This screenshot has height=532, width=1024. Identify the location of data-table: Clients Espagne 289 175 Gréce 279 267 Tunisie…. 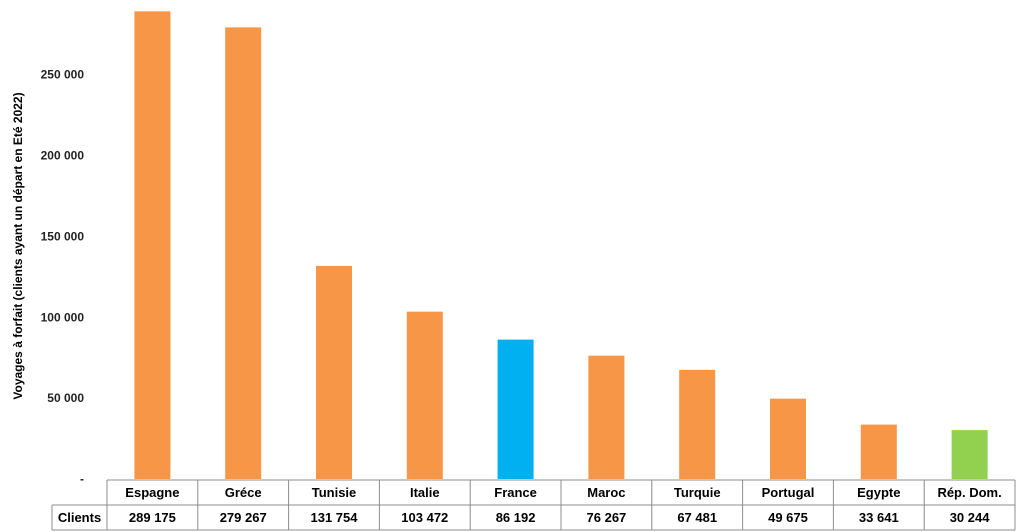
(533, 505).